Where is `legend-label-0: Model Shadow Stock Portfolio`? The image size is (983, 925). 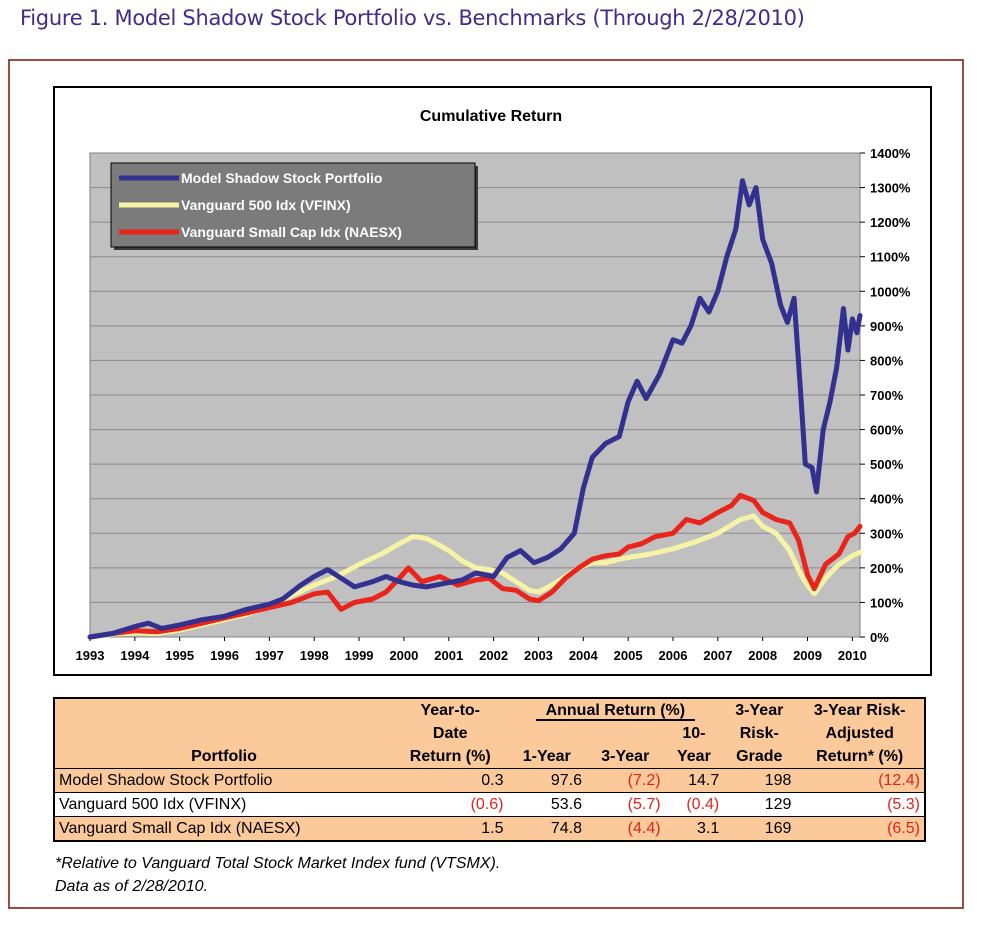 legend-label-0: Model Shadow Stock Portfolio is located at coordinates (281, 178).